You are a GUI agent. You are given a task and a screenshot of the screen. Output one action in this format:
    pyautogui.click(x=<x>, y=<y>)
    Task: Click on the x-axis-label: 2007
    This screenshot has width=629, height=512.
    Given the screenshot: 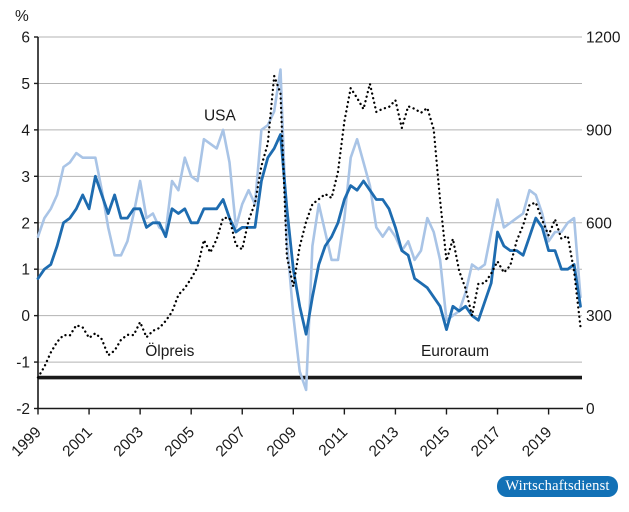 What is the action you would take?
    pyautogui.click(x=231, y=442)
    